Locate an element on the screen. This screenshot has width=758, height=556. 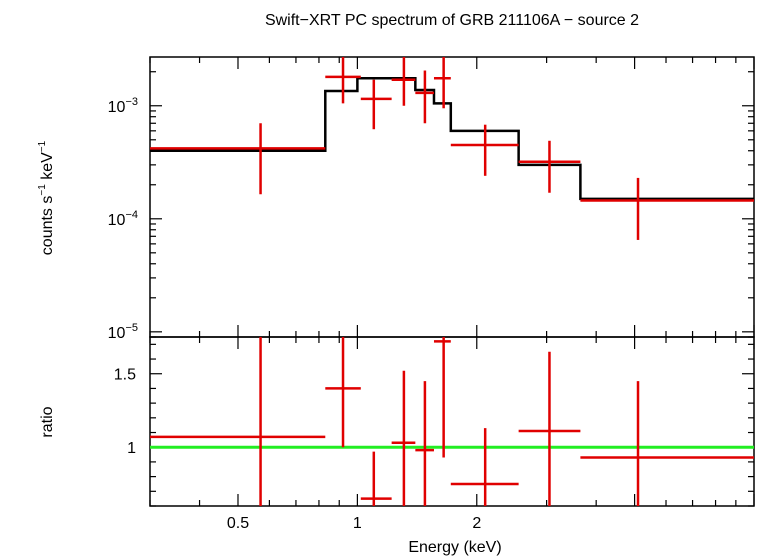
energy-x-axis-label: Energy (keV) is located at coordinates (454, 547).